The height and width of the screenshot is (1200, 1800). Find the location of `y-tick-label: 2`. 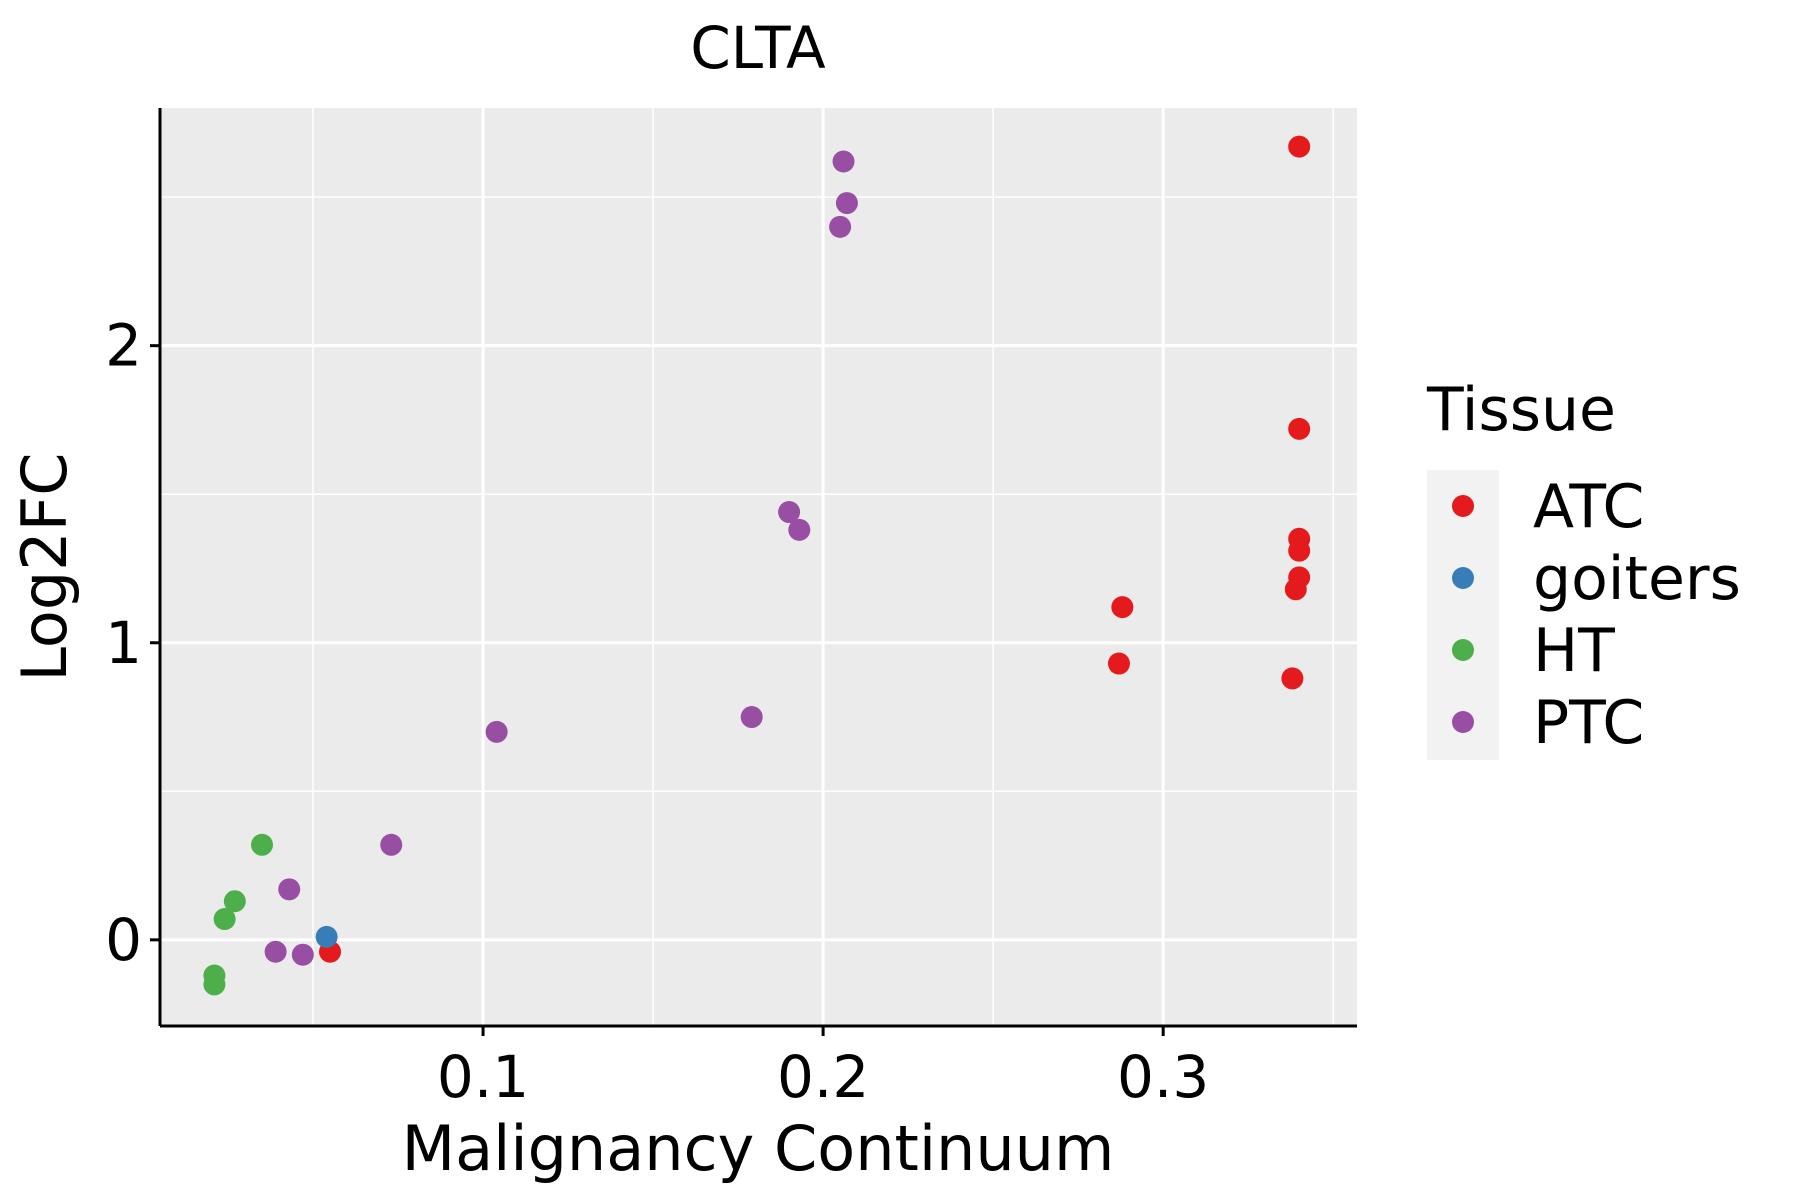

y-tick-label: 2 is located at coordinates (123, 346).